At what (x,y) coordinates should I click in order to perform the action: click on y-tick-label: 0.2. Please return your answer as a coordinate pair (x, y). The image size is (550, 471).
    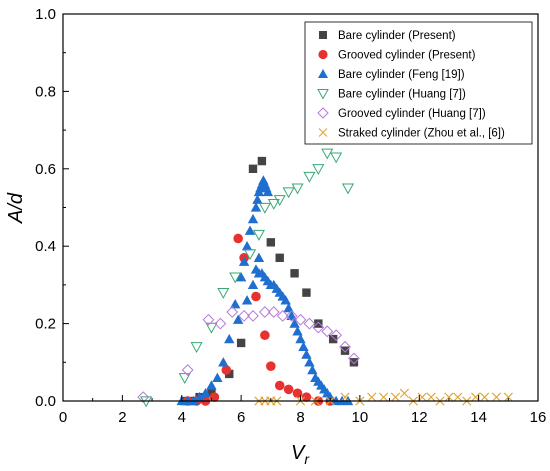
    Looking at the image, I should click on (45, 324).